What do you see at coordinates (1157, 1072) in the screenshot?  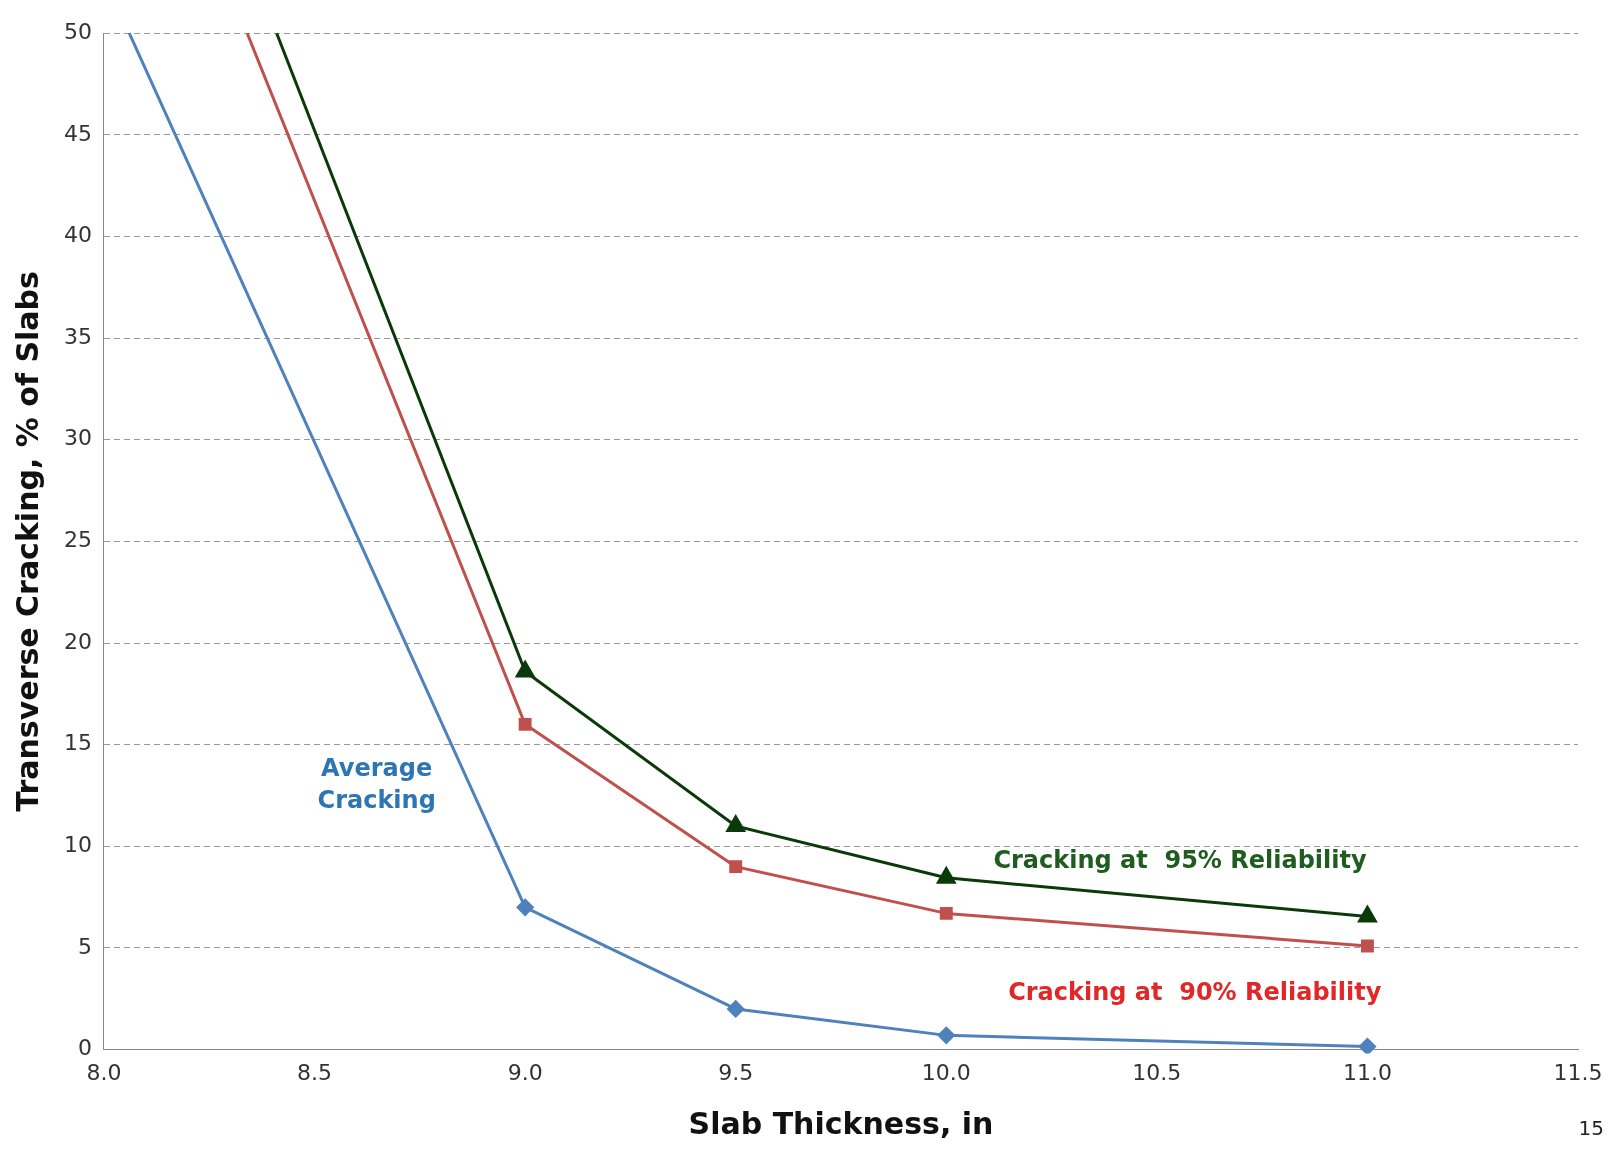 I see `x-tick-label: 10.5` at bounding box center [1157, 1072].